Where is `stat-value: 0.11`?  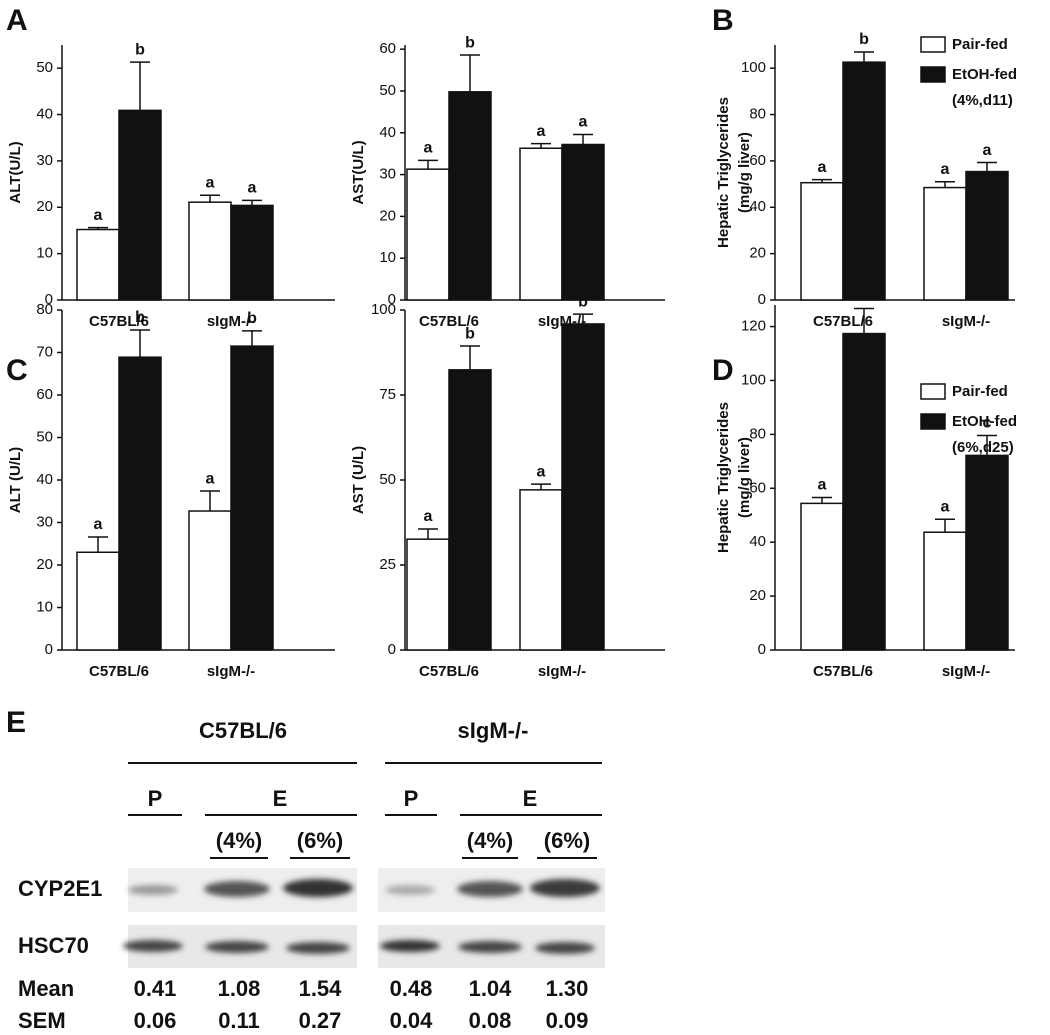 stat-value: 0.11 is located at coordinates (239, 1020).